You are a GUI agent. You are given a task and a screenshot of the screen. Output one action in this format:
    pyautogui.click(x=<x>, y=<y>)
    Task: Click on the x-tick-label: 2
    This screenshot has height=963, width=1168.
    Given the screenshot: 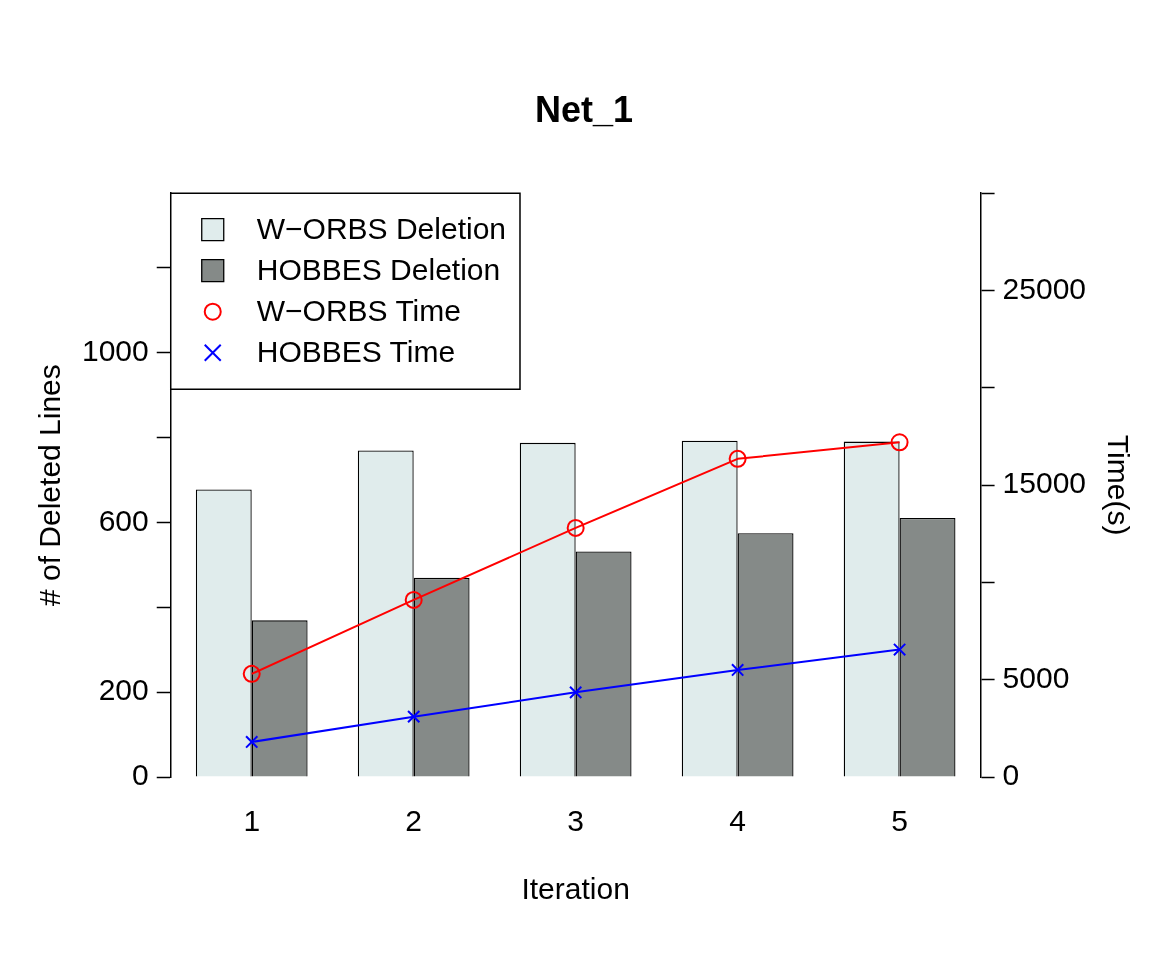 What is the action you would take?
    pyautogui.click(x=414, y=821)
    